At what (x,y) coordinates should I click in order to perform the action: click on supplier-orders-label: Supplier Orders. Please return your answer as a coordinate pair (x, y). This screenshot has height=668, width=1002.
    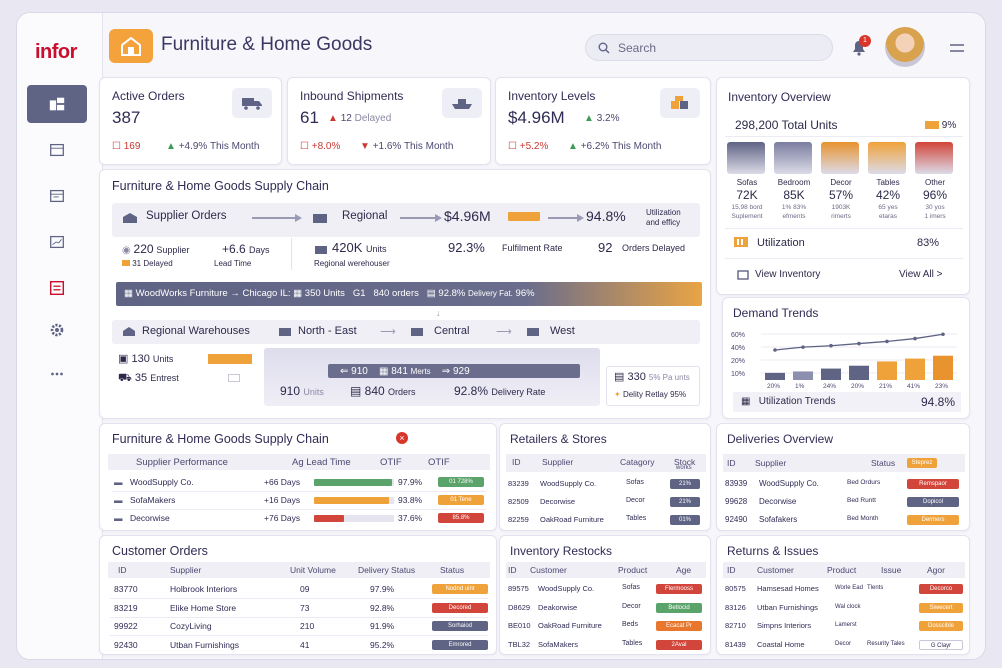
    Looking at the image, I should click on (186, 216).